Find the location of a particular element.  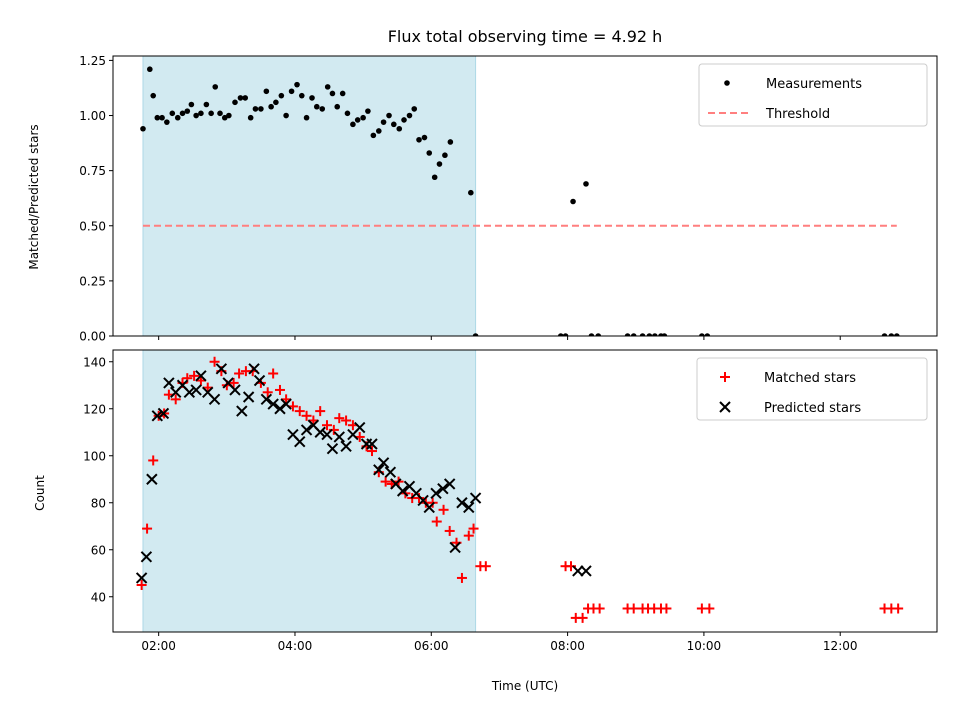

bottom-y-tick-label: 100 is located at coordinates (94, 456).